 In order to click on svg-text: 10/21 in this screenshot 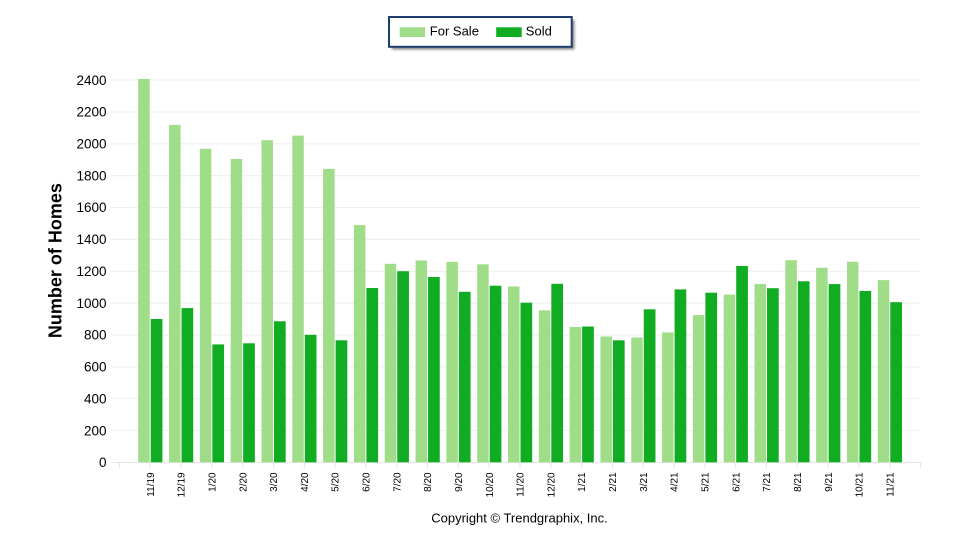, I will do `click(860, 484)`.